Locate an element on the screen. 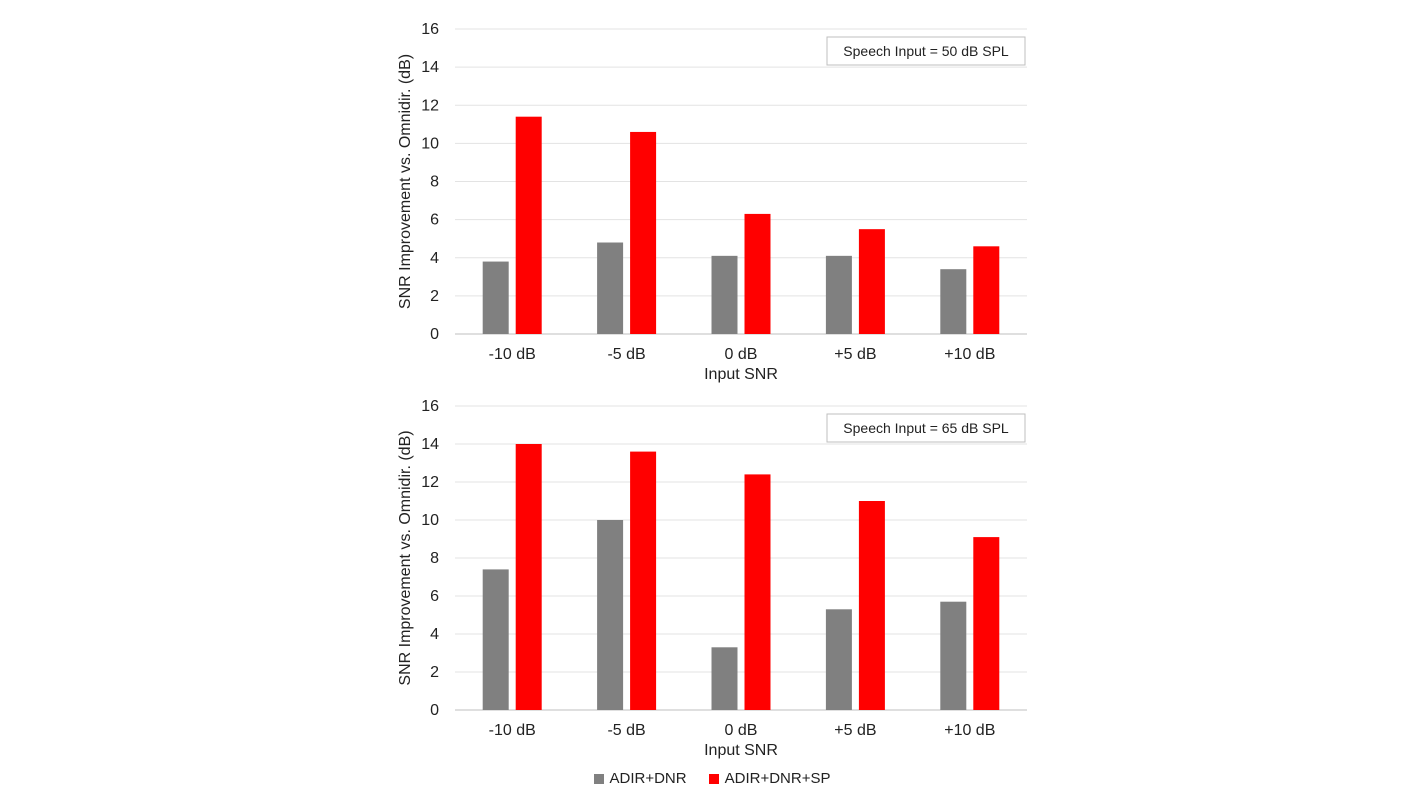 The width and height of the screenshot is (1424, 801). legend-item-adir-dnr-sp: ADIR+DNR+SP is located at coordinates (769, 778).